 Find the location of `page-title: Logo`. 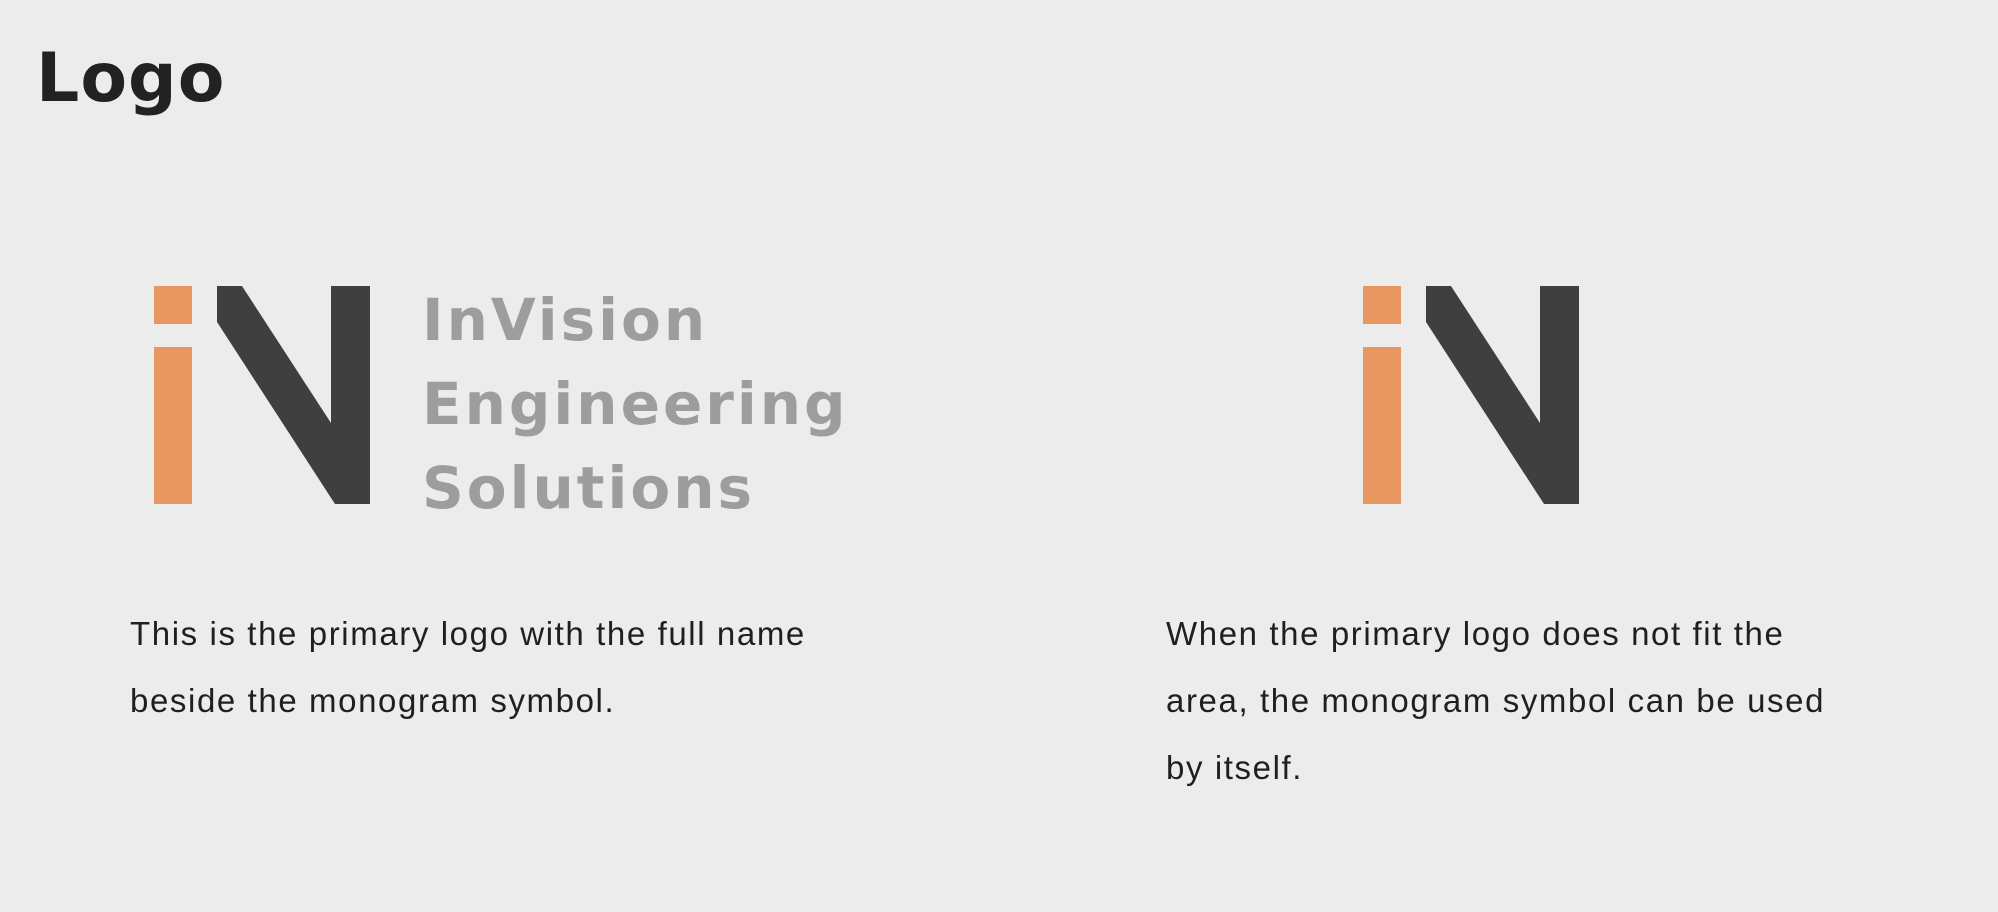

page-title: Logo is located at coordinates (131, 78).